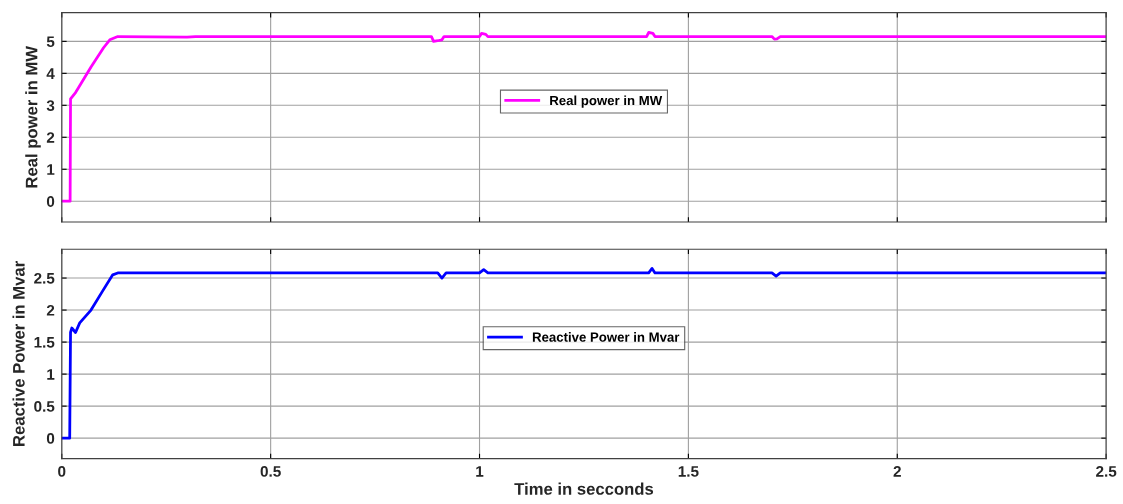 This screenshot has width=1123, height=504. What do you see at coordinates (18, 353) in the screenshot?
I see `y-axis-title: Reactive Power in Mvar` at bounding box center [18, 353].